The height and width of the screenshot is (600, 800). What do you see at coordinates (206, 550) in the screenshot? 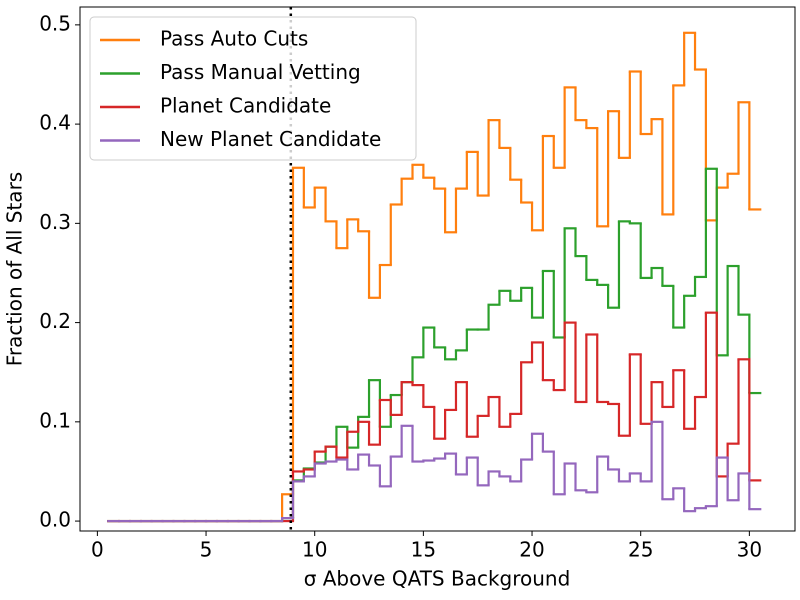
I see `x-tick-label: 5` at bounding box center [206, 550].